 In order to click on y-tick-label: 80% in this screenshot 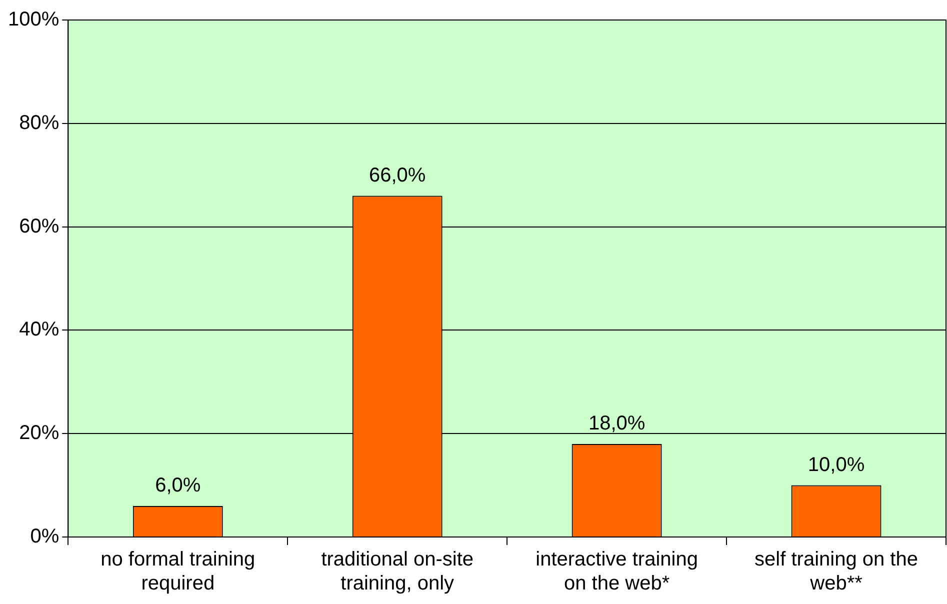, I will do `click(39, 123)`.